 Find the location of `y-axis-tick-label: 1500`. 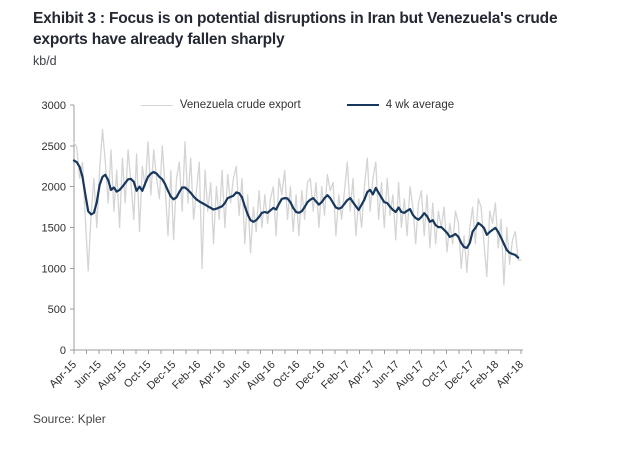

y-axis-tick-label: 1500 is located at coordinates (54, 229).